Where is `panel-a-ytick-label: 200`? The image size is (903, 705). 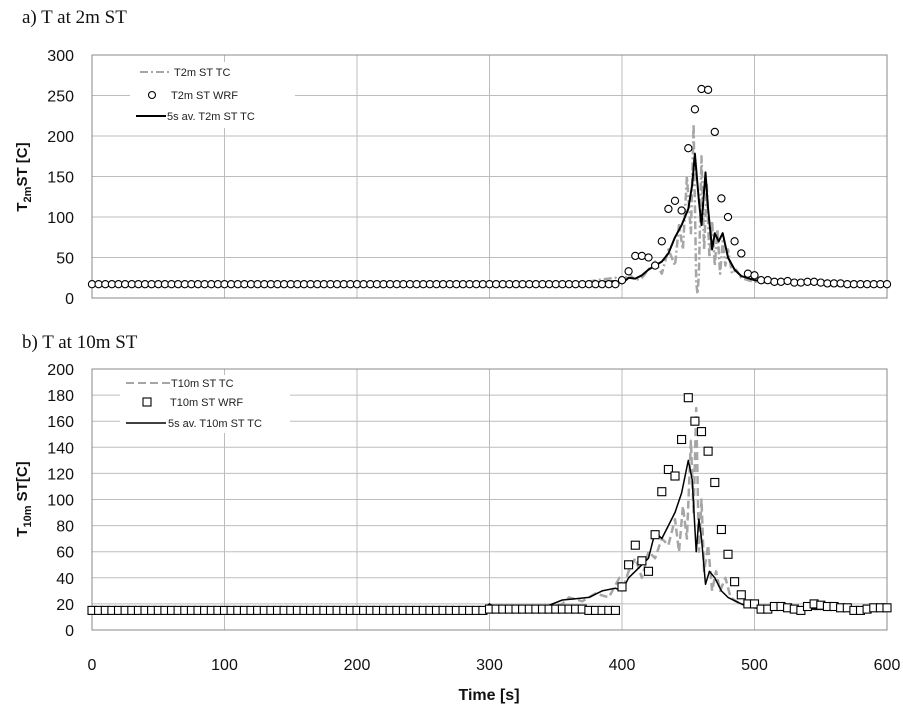
panel-a-ytick-label: 200 is located at coordinates (60, 137).